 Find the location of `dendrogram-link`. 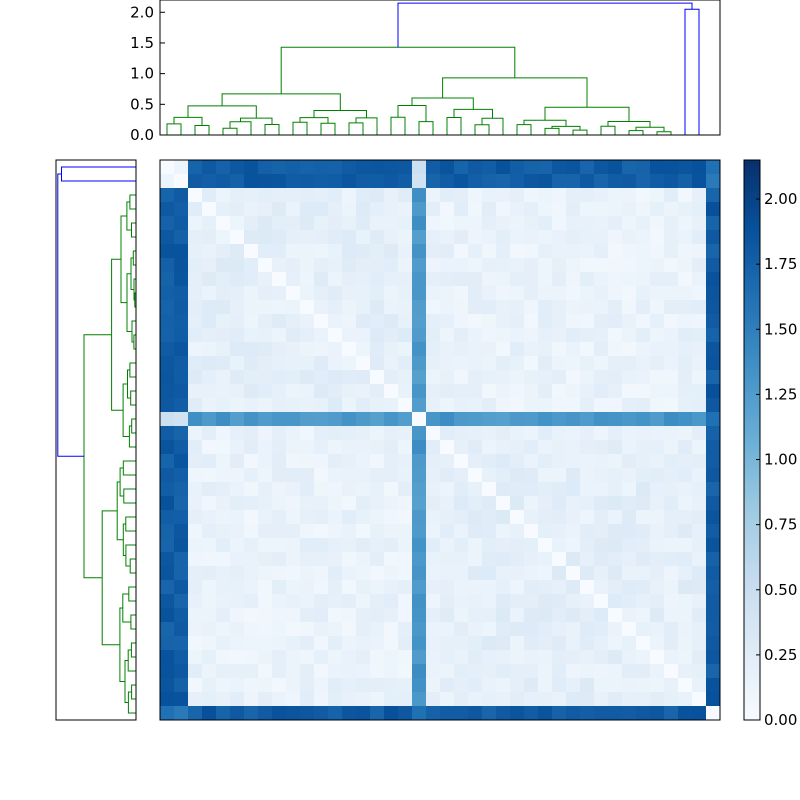

dendrogram-link is located at coordinates (129, 216).